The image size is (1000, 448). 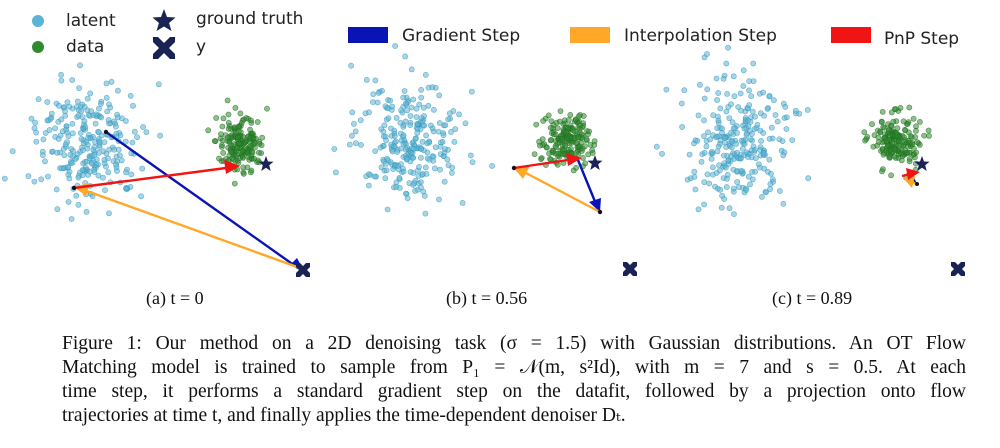 I want to click on observation-cross, so click(x=958, y=269).